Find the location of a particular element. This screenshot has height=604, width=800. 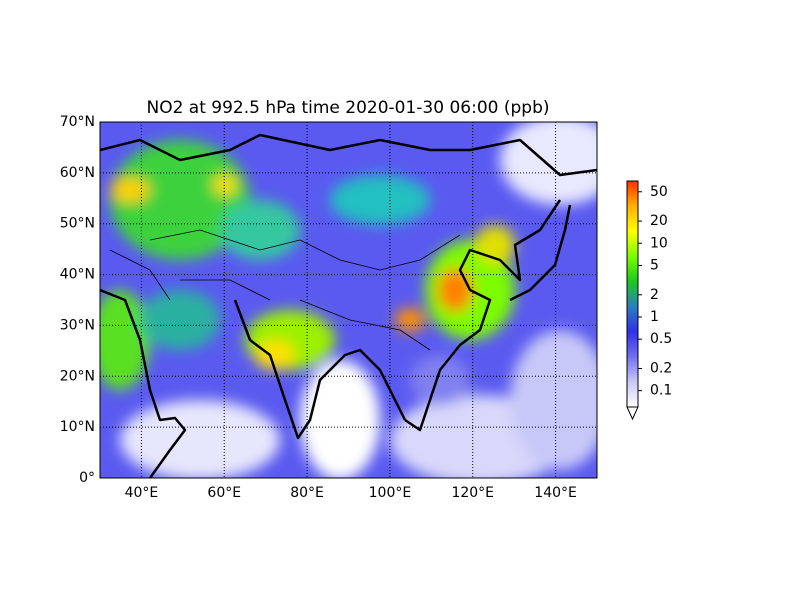

x-tick-label: 80°E is located at coordinates (307, 493).